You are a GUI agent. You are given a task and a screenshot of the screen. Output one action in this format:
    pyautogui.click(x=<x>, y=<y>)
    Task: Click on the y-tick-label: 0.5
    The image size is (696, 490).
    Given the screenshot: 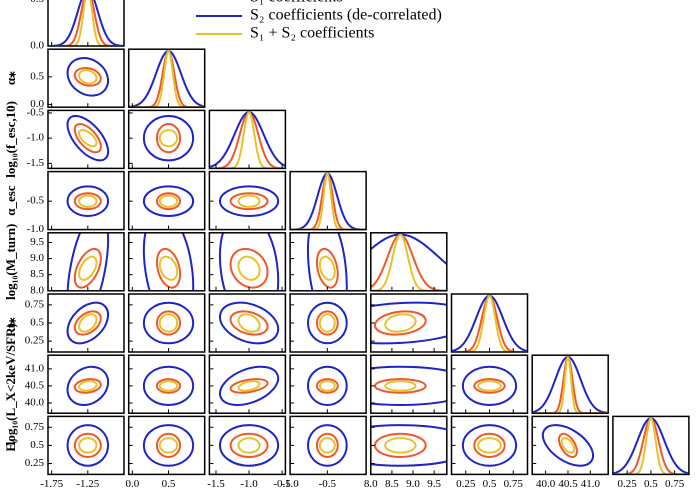 What is the action you would take?
    pyautogui.click(x=37, y=445)
    